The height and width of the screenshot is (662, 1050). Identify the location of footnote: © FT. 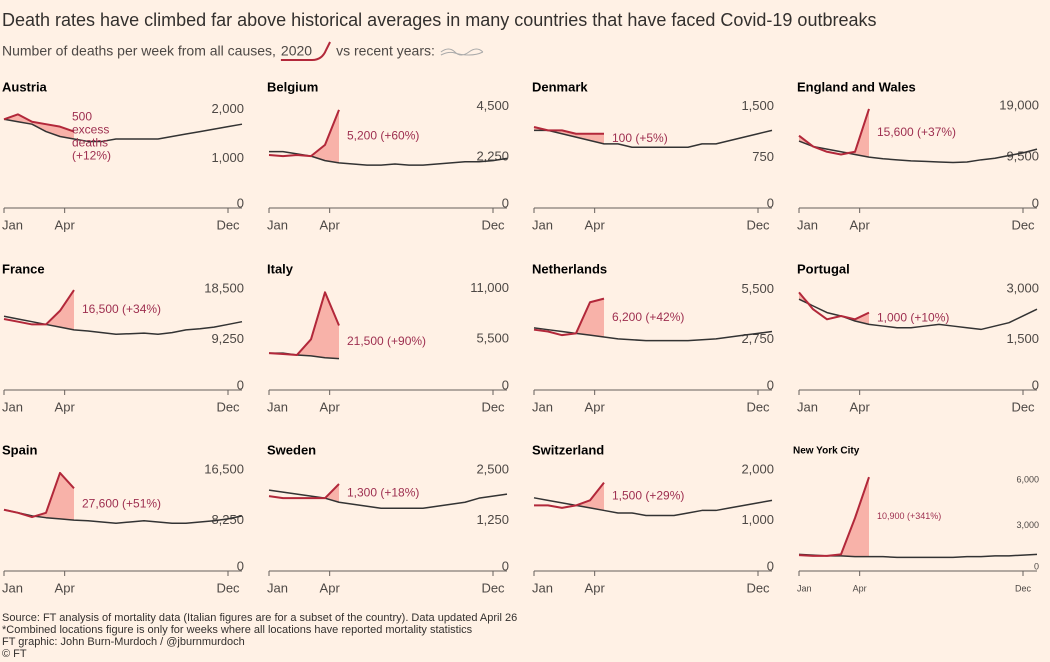
(14, 654).